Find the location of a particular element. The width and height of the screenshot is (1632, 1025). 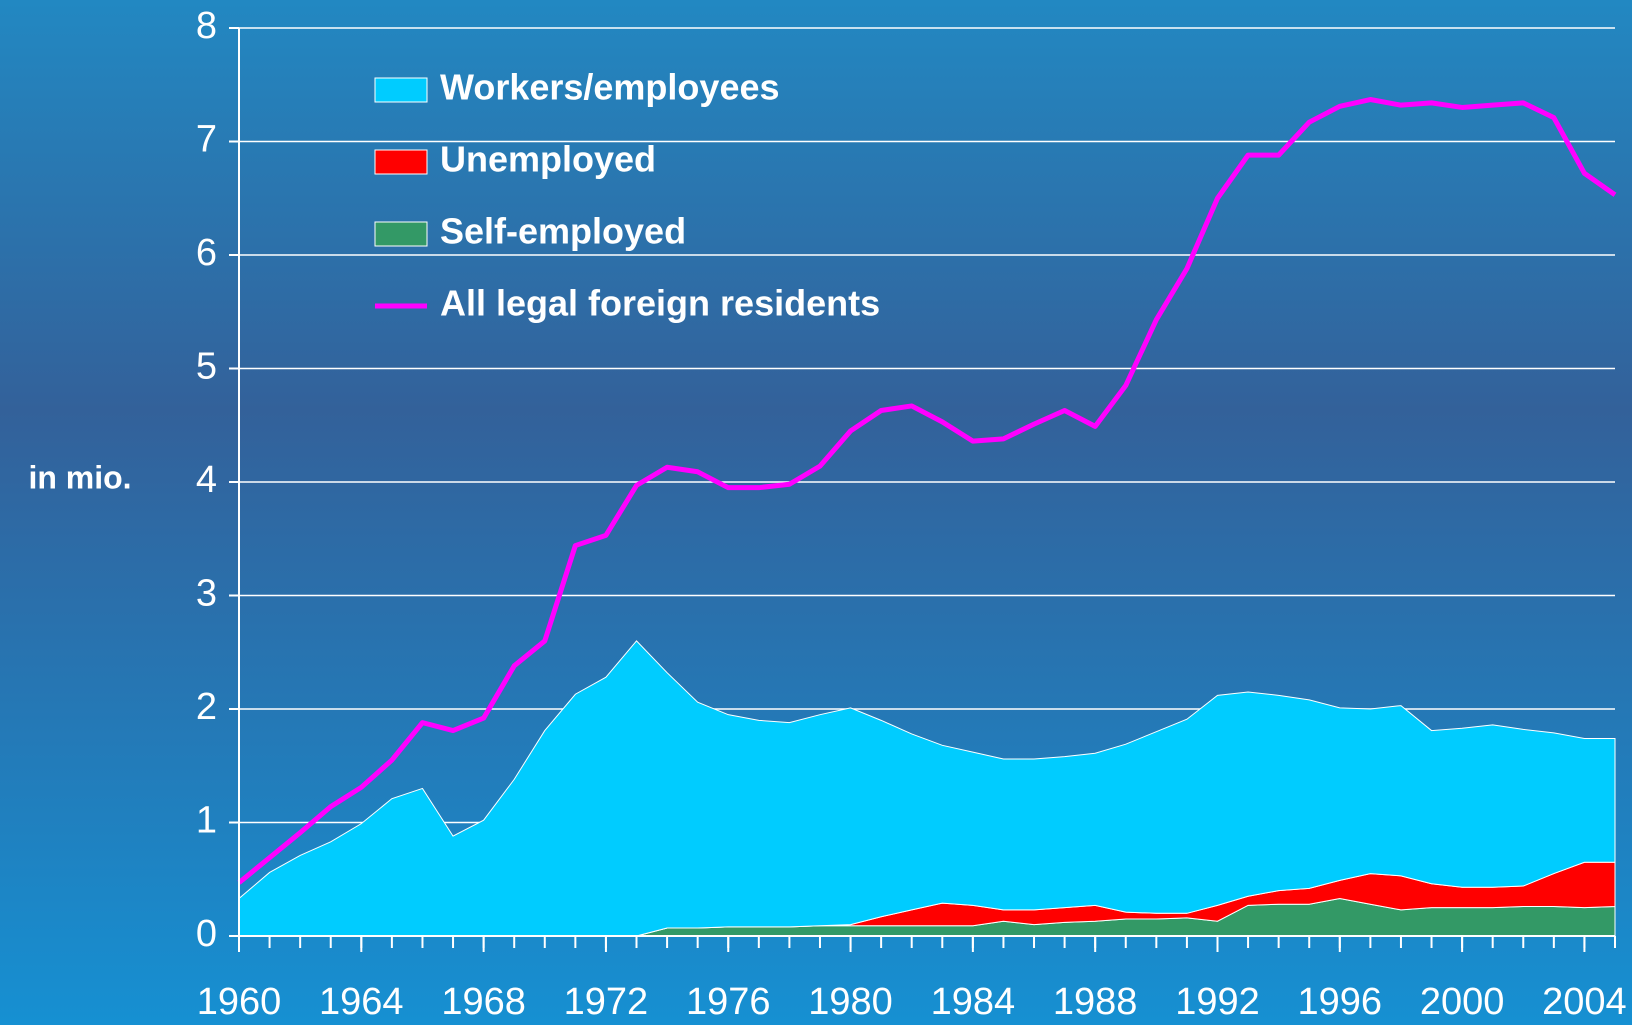

legend-label: All legal foreign residents is located at coordinates (660, 303).